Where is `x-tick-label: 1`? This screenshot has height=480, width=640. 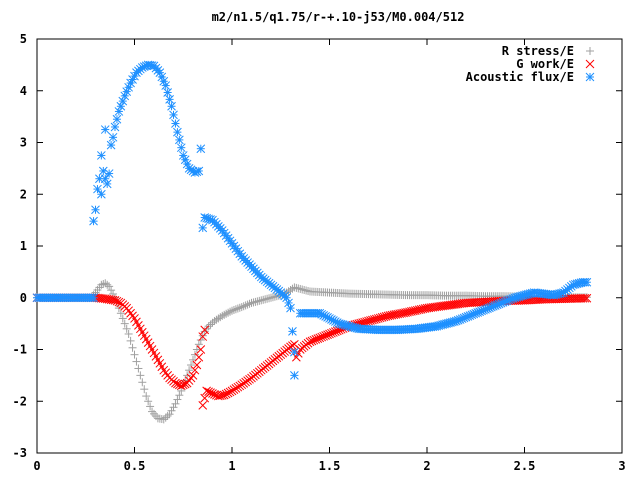
x-tick-label: 1 is located at coordinates (231, 466).